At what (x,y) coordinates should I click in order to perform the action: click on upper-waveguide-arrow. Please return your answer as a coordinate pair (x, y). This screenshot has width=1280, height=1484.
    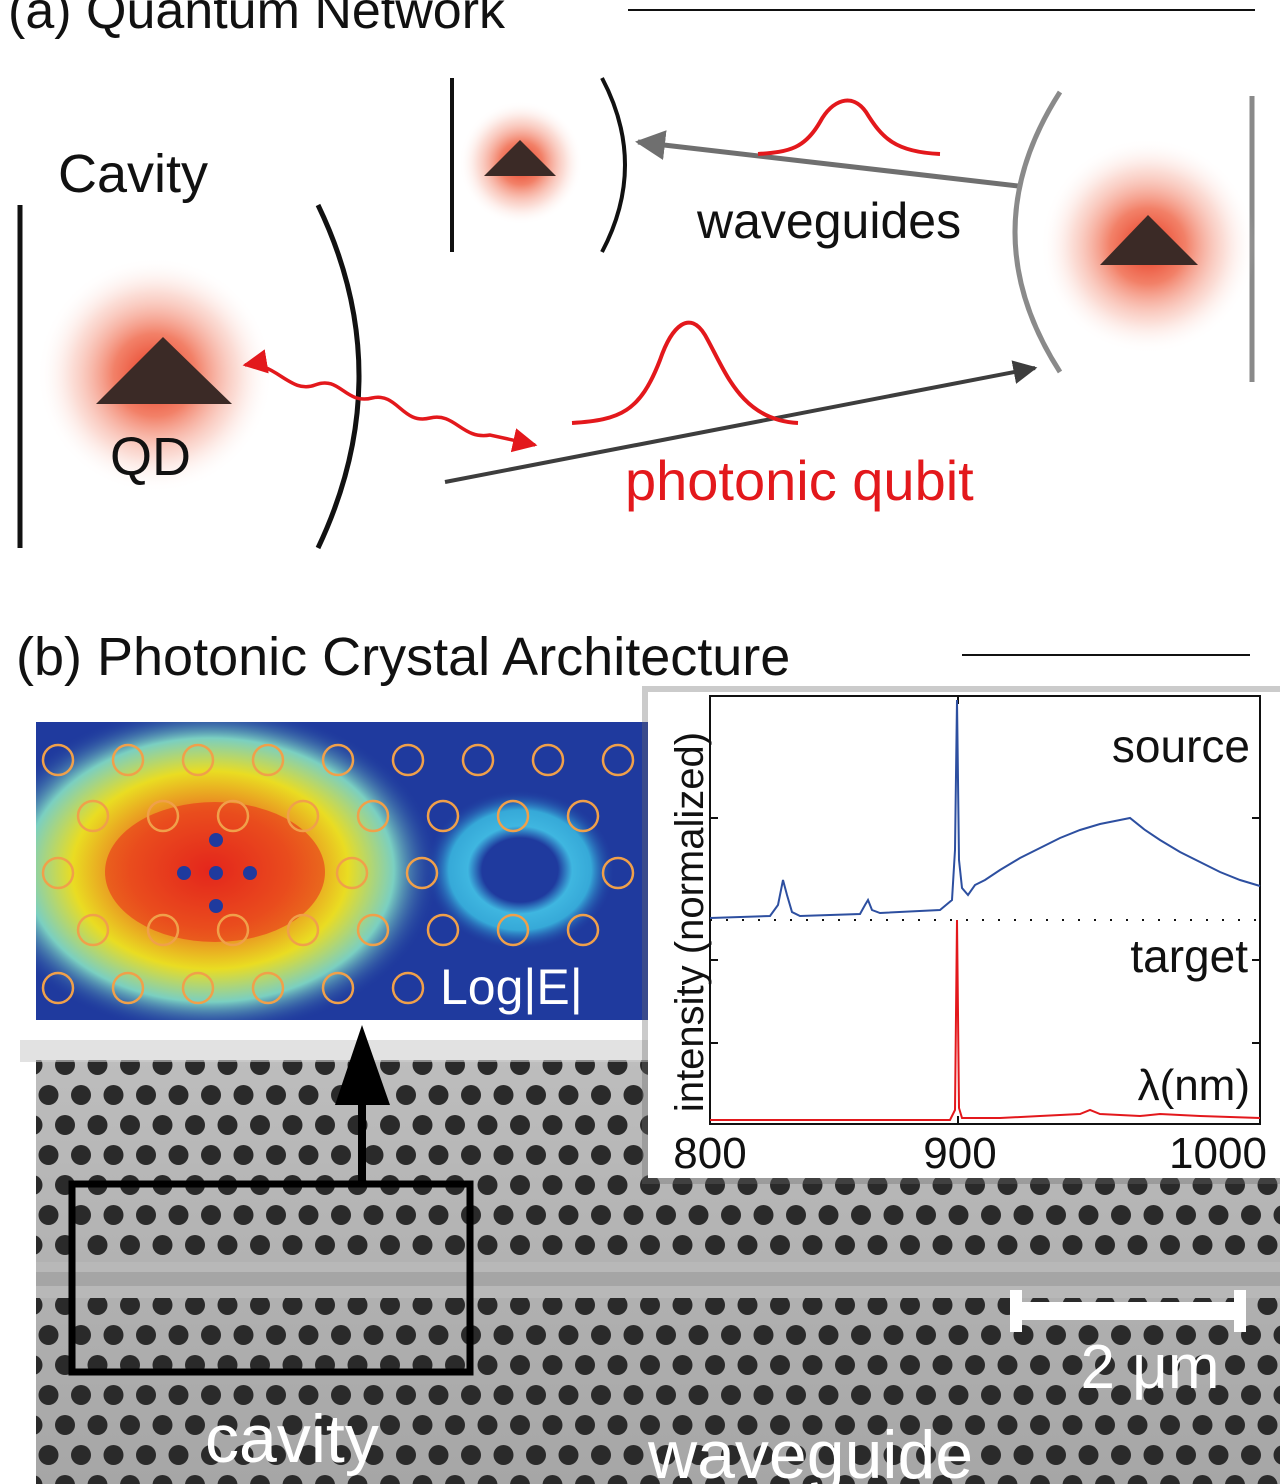
    Looking at the image, I should click on (827, 159).